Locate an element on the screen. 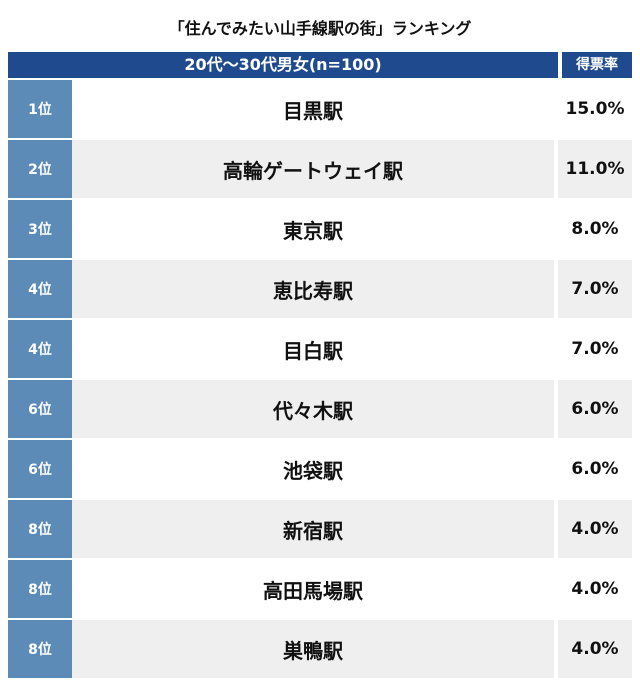  station-cell: 池袋駅 is located at coordinates (313, 469).